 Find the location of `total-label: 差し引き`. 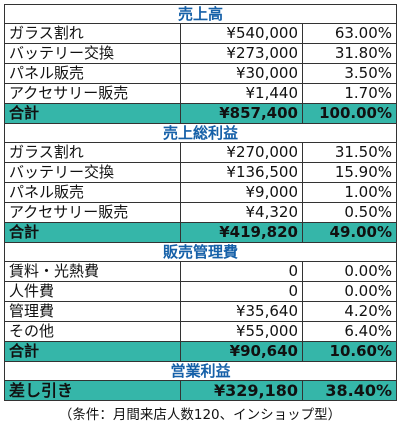

total-label: 差し引き is located at coordinates (92, 390).